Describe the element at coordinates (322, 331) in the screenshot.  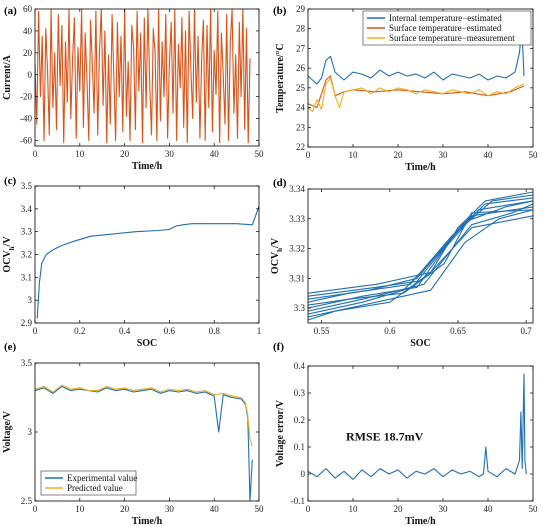
I see `x-tick-label: 0.55` at that location.